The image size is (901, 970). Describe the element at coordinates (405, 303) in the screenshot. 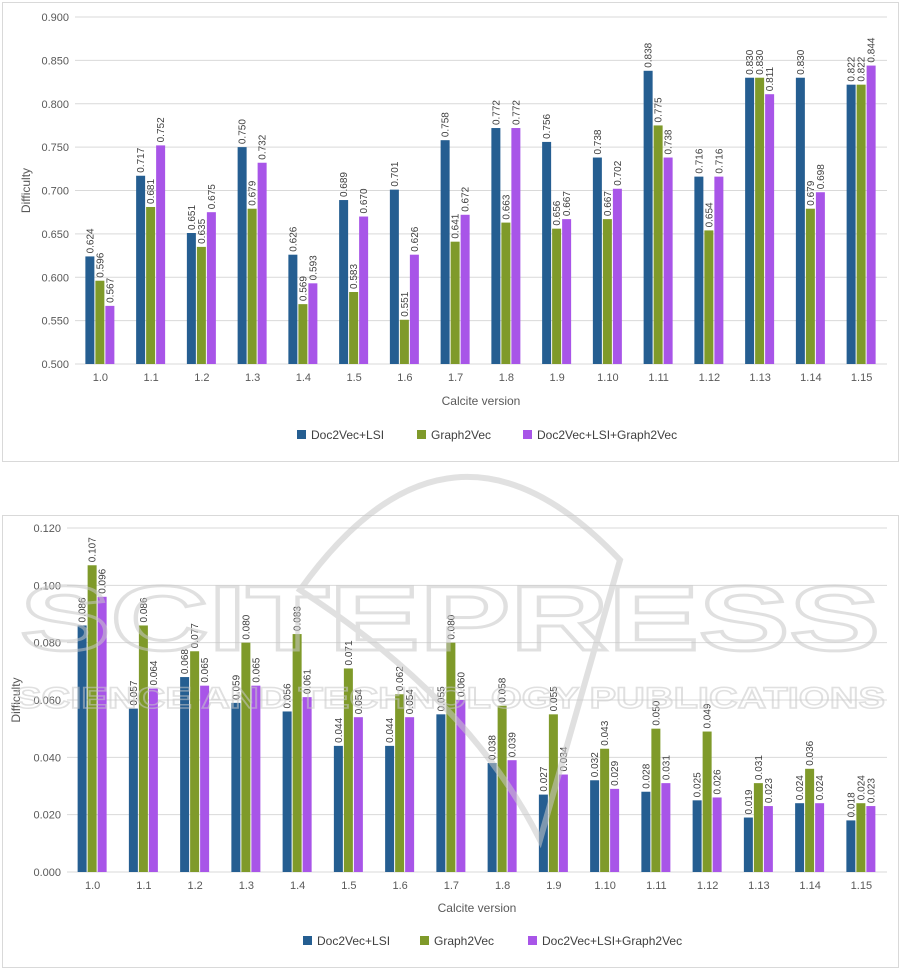

I see `data-label: 0.551` at that location.